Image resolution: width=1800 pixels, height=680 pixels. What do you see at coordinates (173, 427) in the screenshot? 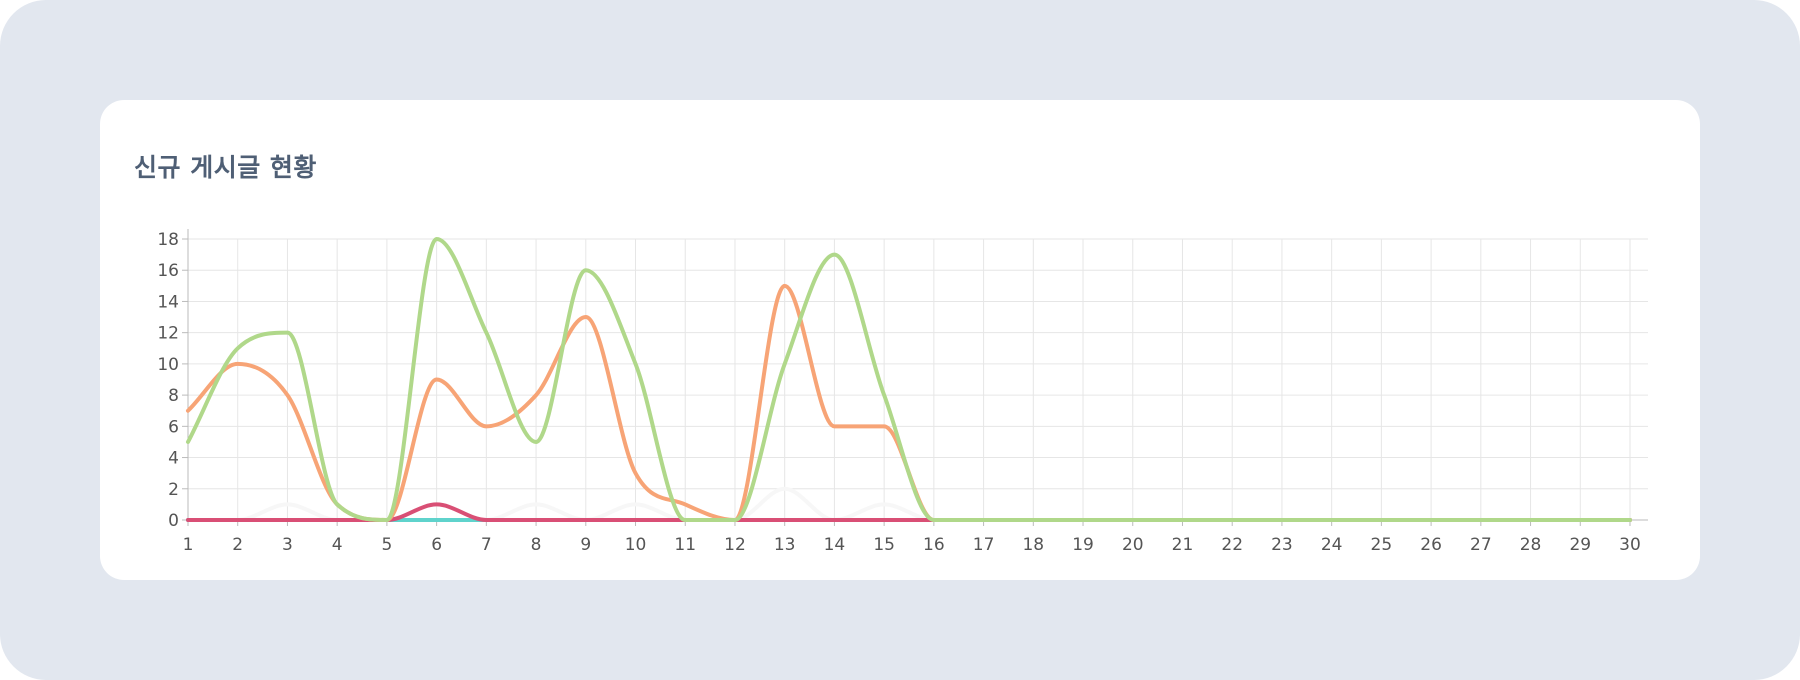
I see `y-tick-label: 6` at bounding box center [173, 427].